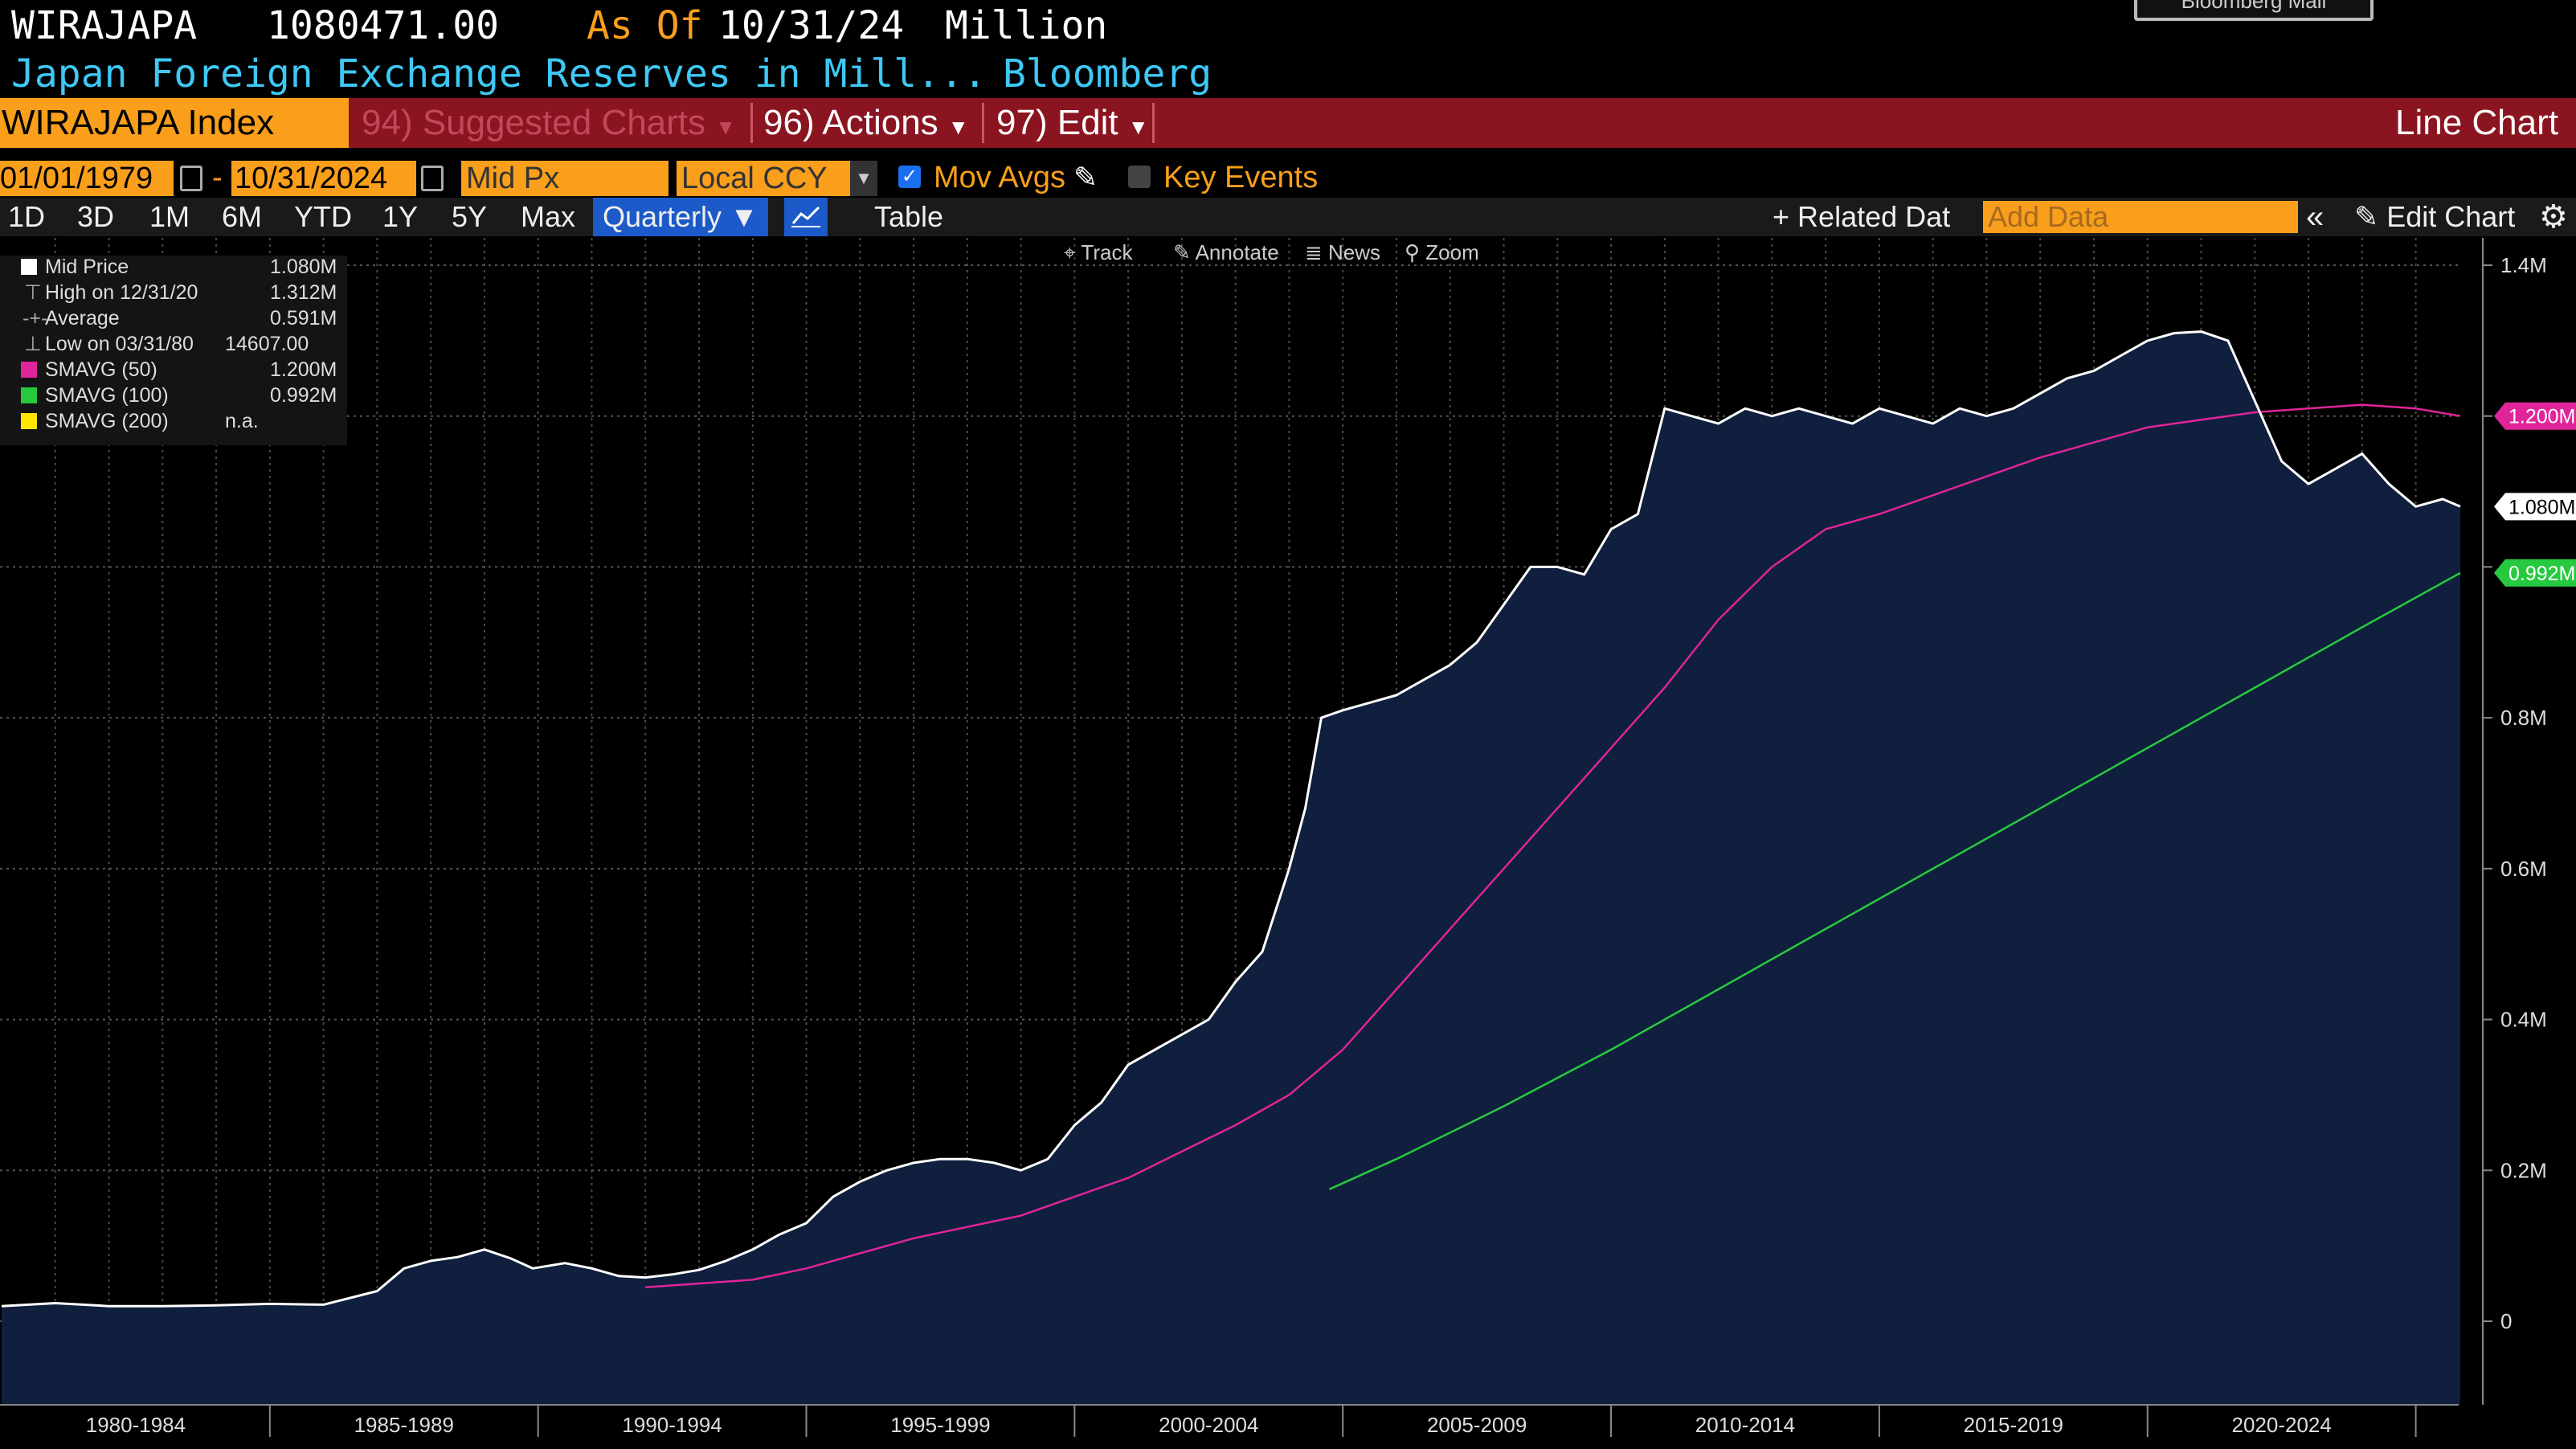 The height and width of the screenshot is (1449, 2576). What do you see at coordinates (549, 122) in the screenshot?
I see `suggested-charts-menu: 94) Suggested Charts ▼` at bounding box center [549, 122].